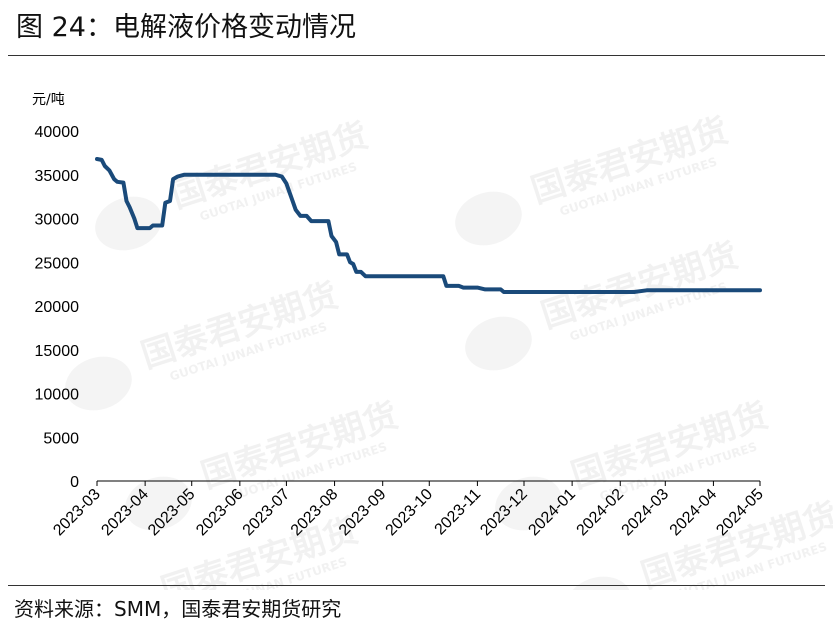 The height and width of the screenshot is (640, 833). What do you see at coordinates (410, 513) in the screenshot?
I see `x-tick-label: 2023-10` at bounding box center [410, 513].